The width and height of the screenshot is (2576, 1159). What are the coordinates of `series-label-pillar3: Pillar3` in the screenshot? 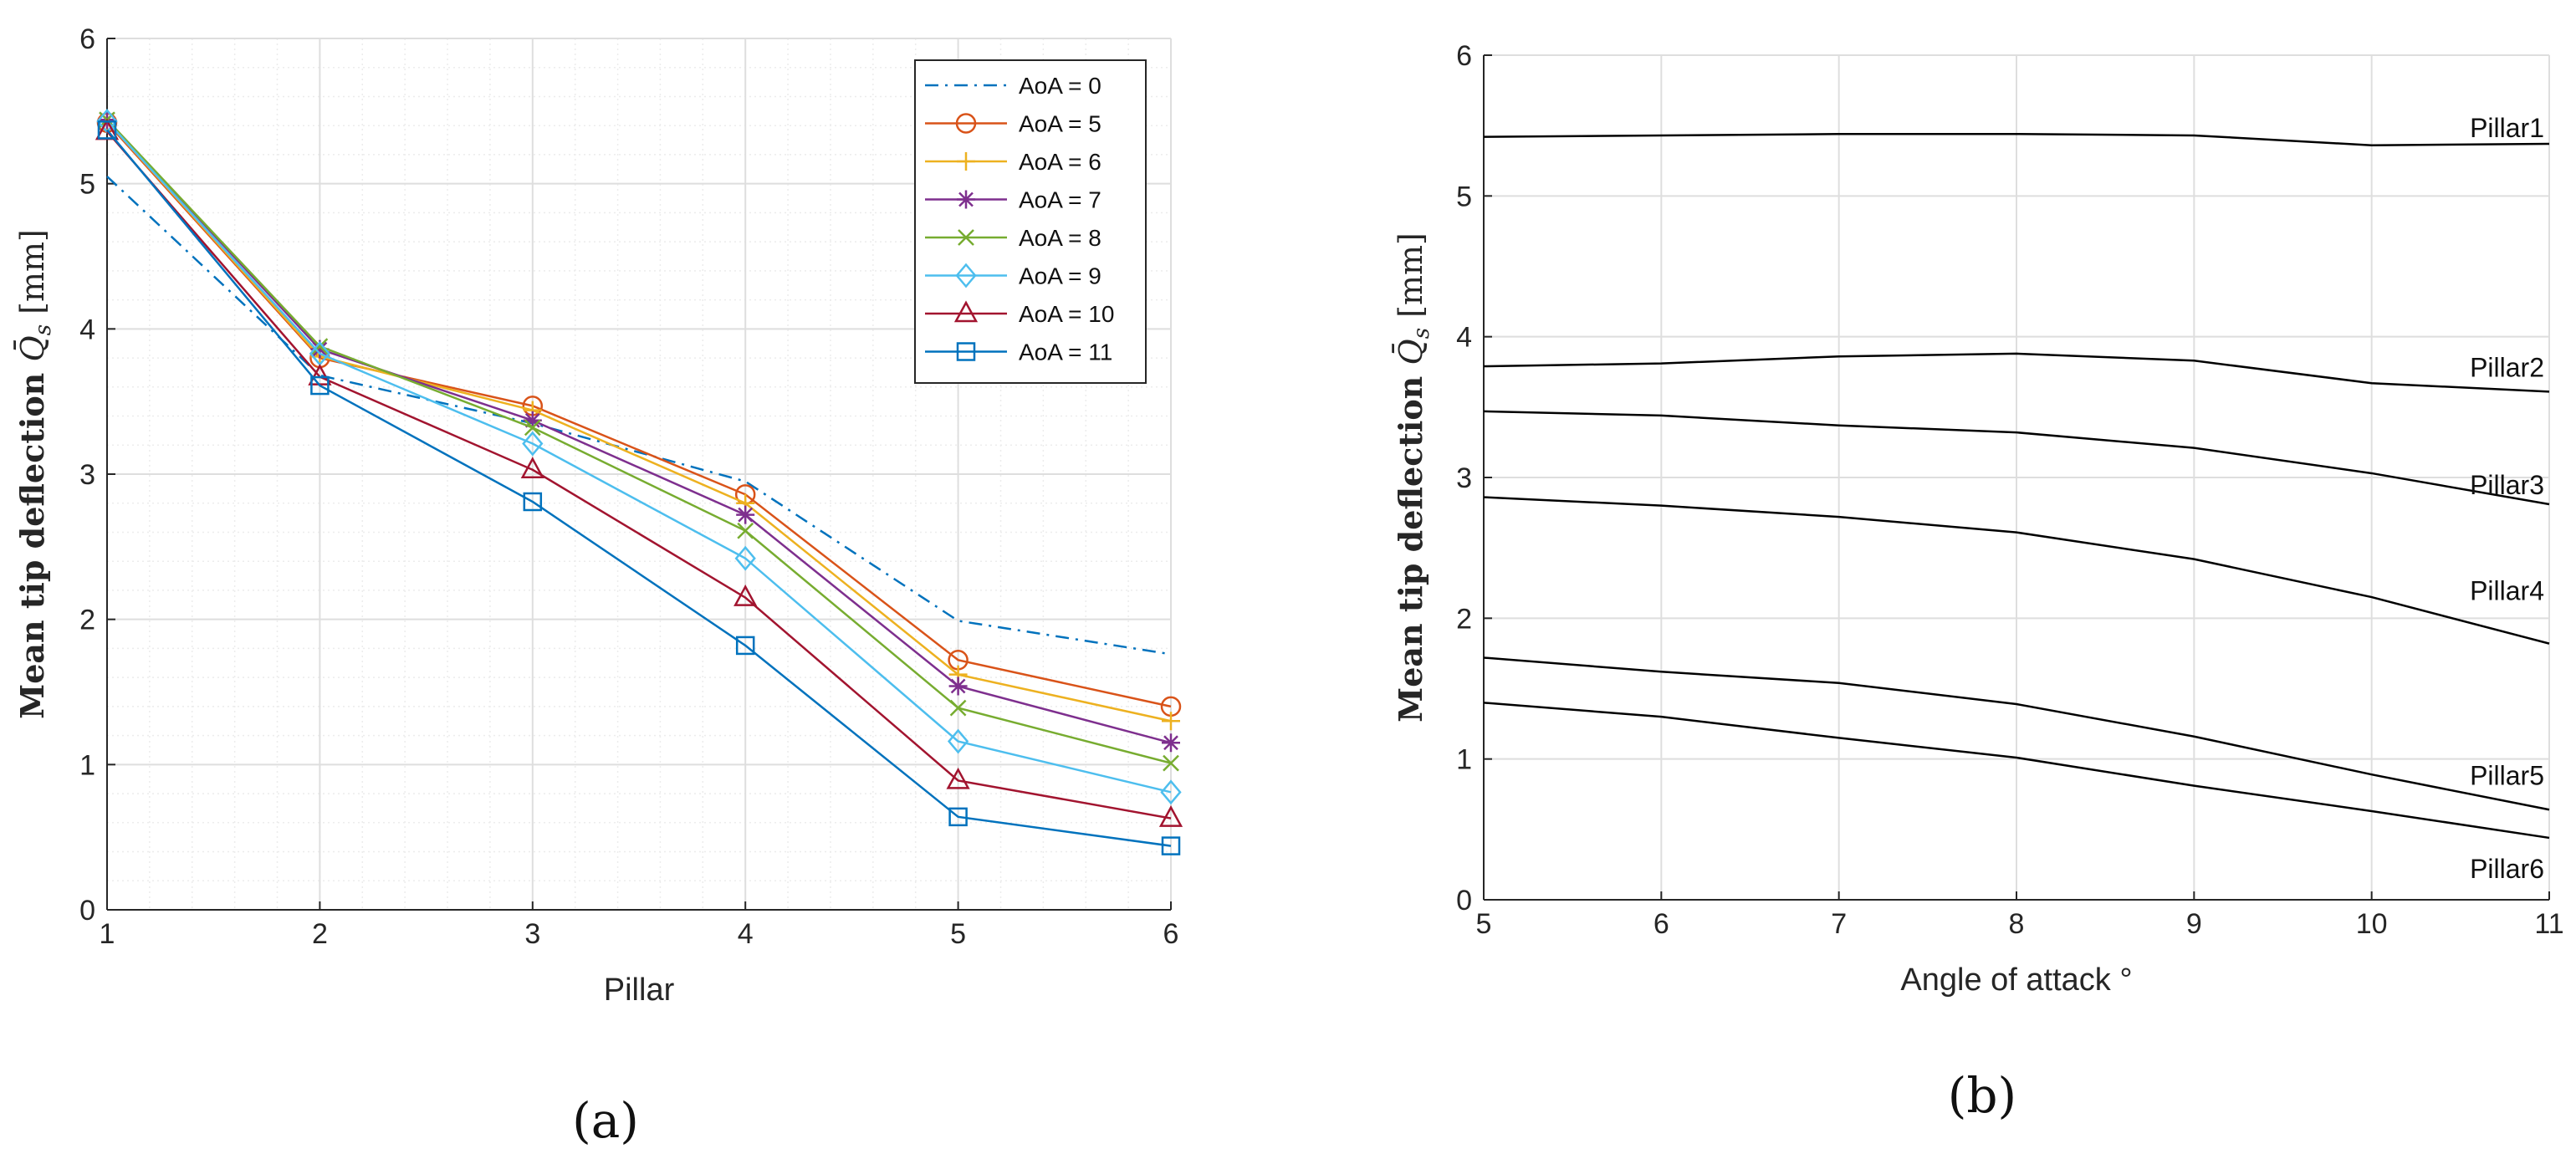 It's located at (2507, 485).